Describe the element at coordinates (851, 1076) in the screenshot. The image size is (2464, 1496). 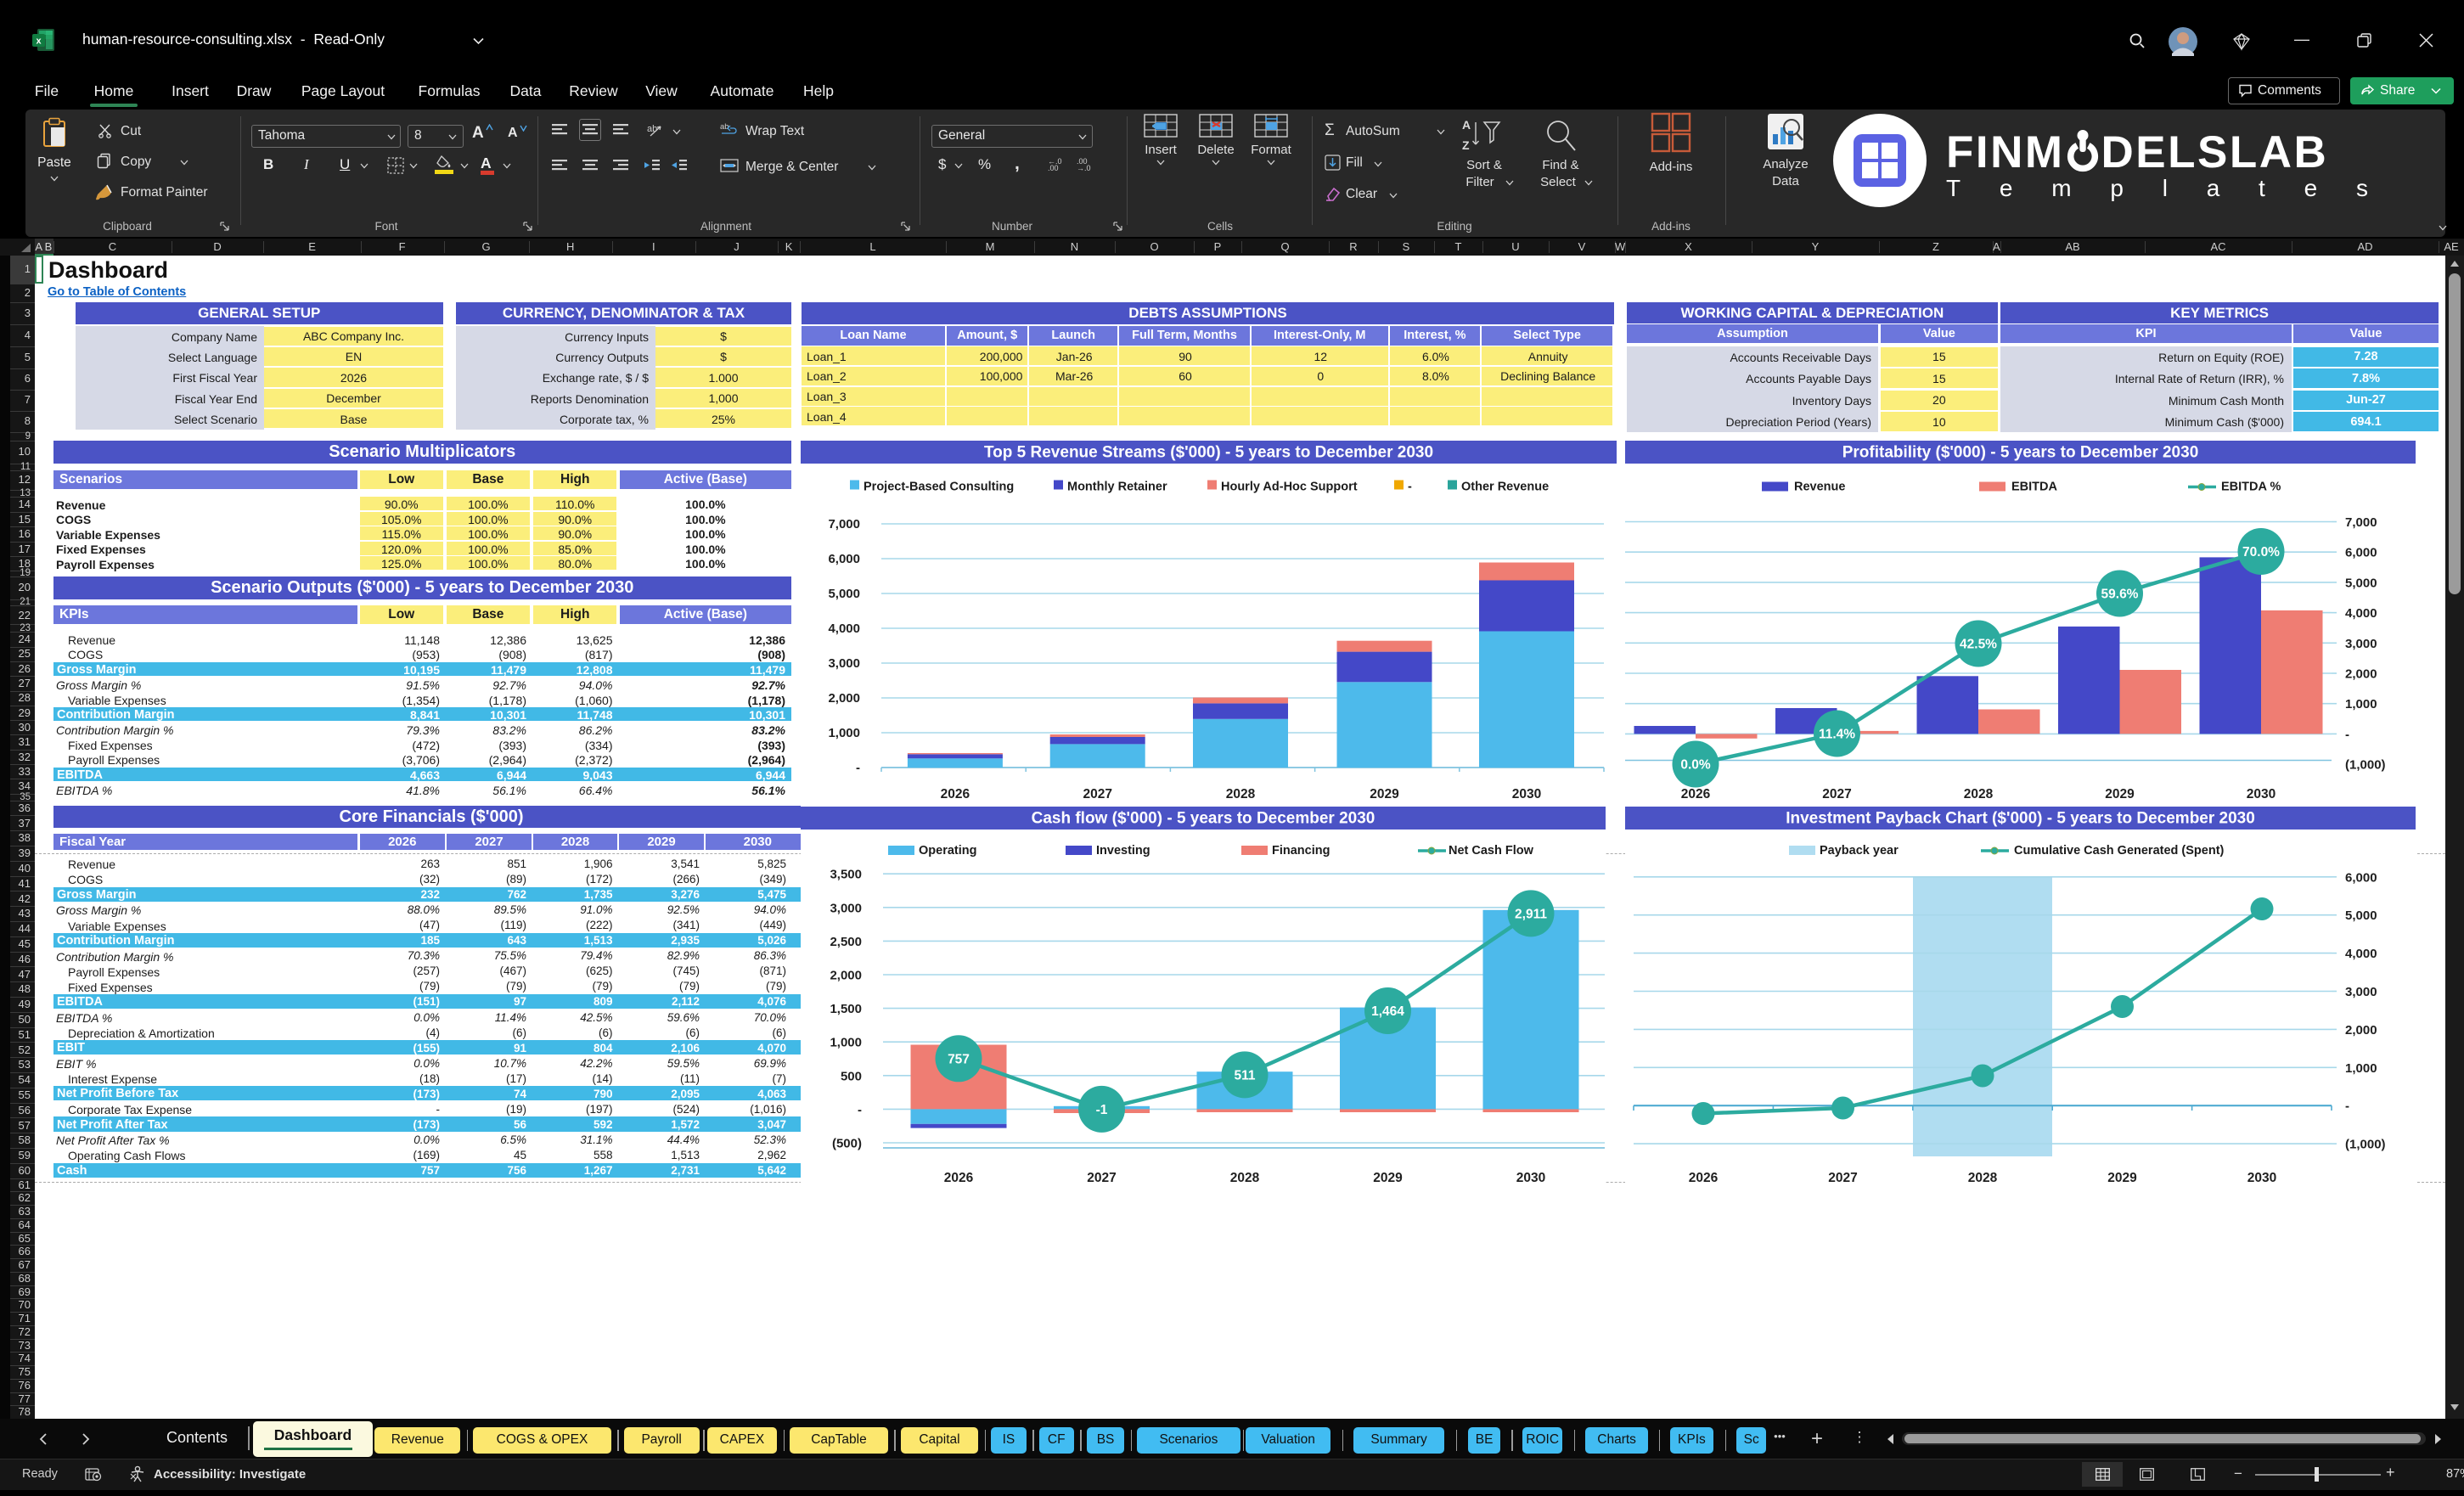
I see `svg-text: 500` at that location.